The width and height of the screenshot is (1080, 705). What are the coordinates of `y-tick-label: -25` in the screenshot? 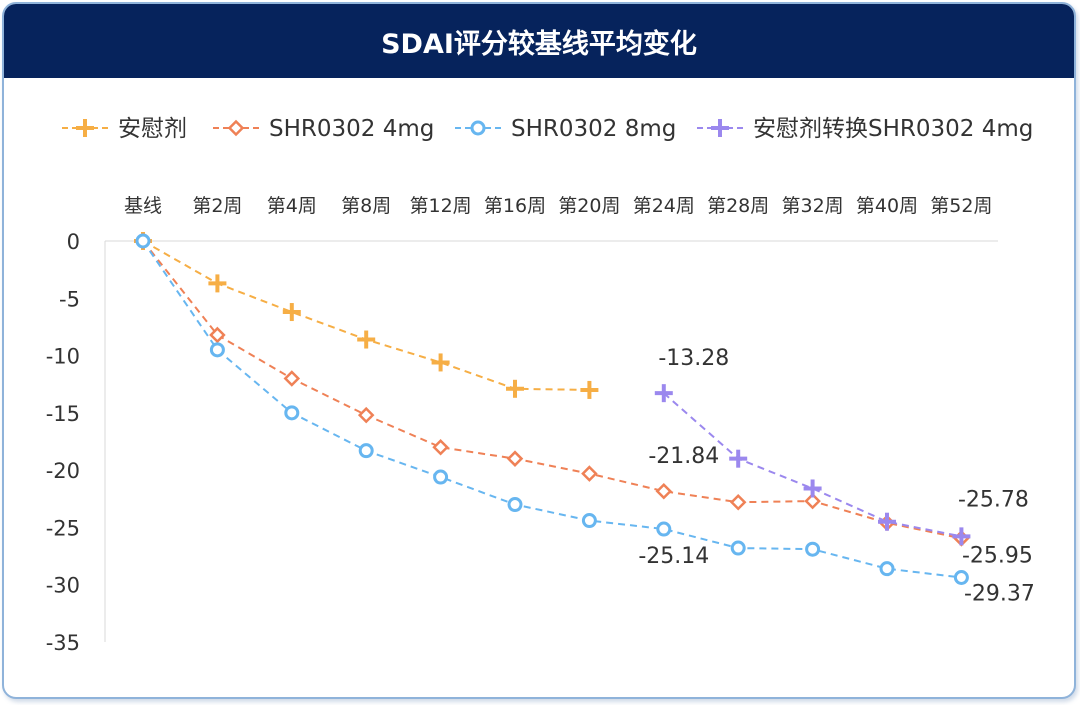 It's located at (63, 528).